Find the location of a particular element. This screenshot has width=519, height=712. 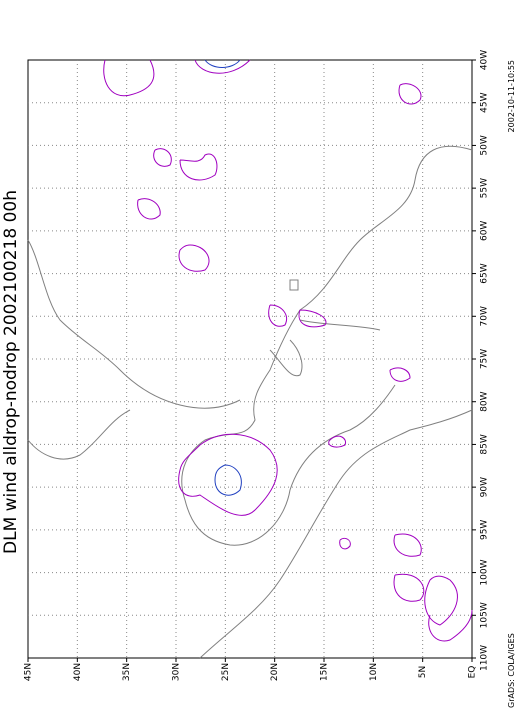

lon-label: 110W is located at coordinates (485, 658).